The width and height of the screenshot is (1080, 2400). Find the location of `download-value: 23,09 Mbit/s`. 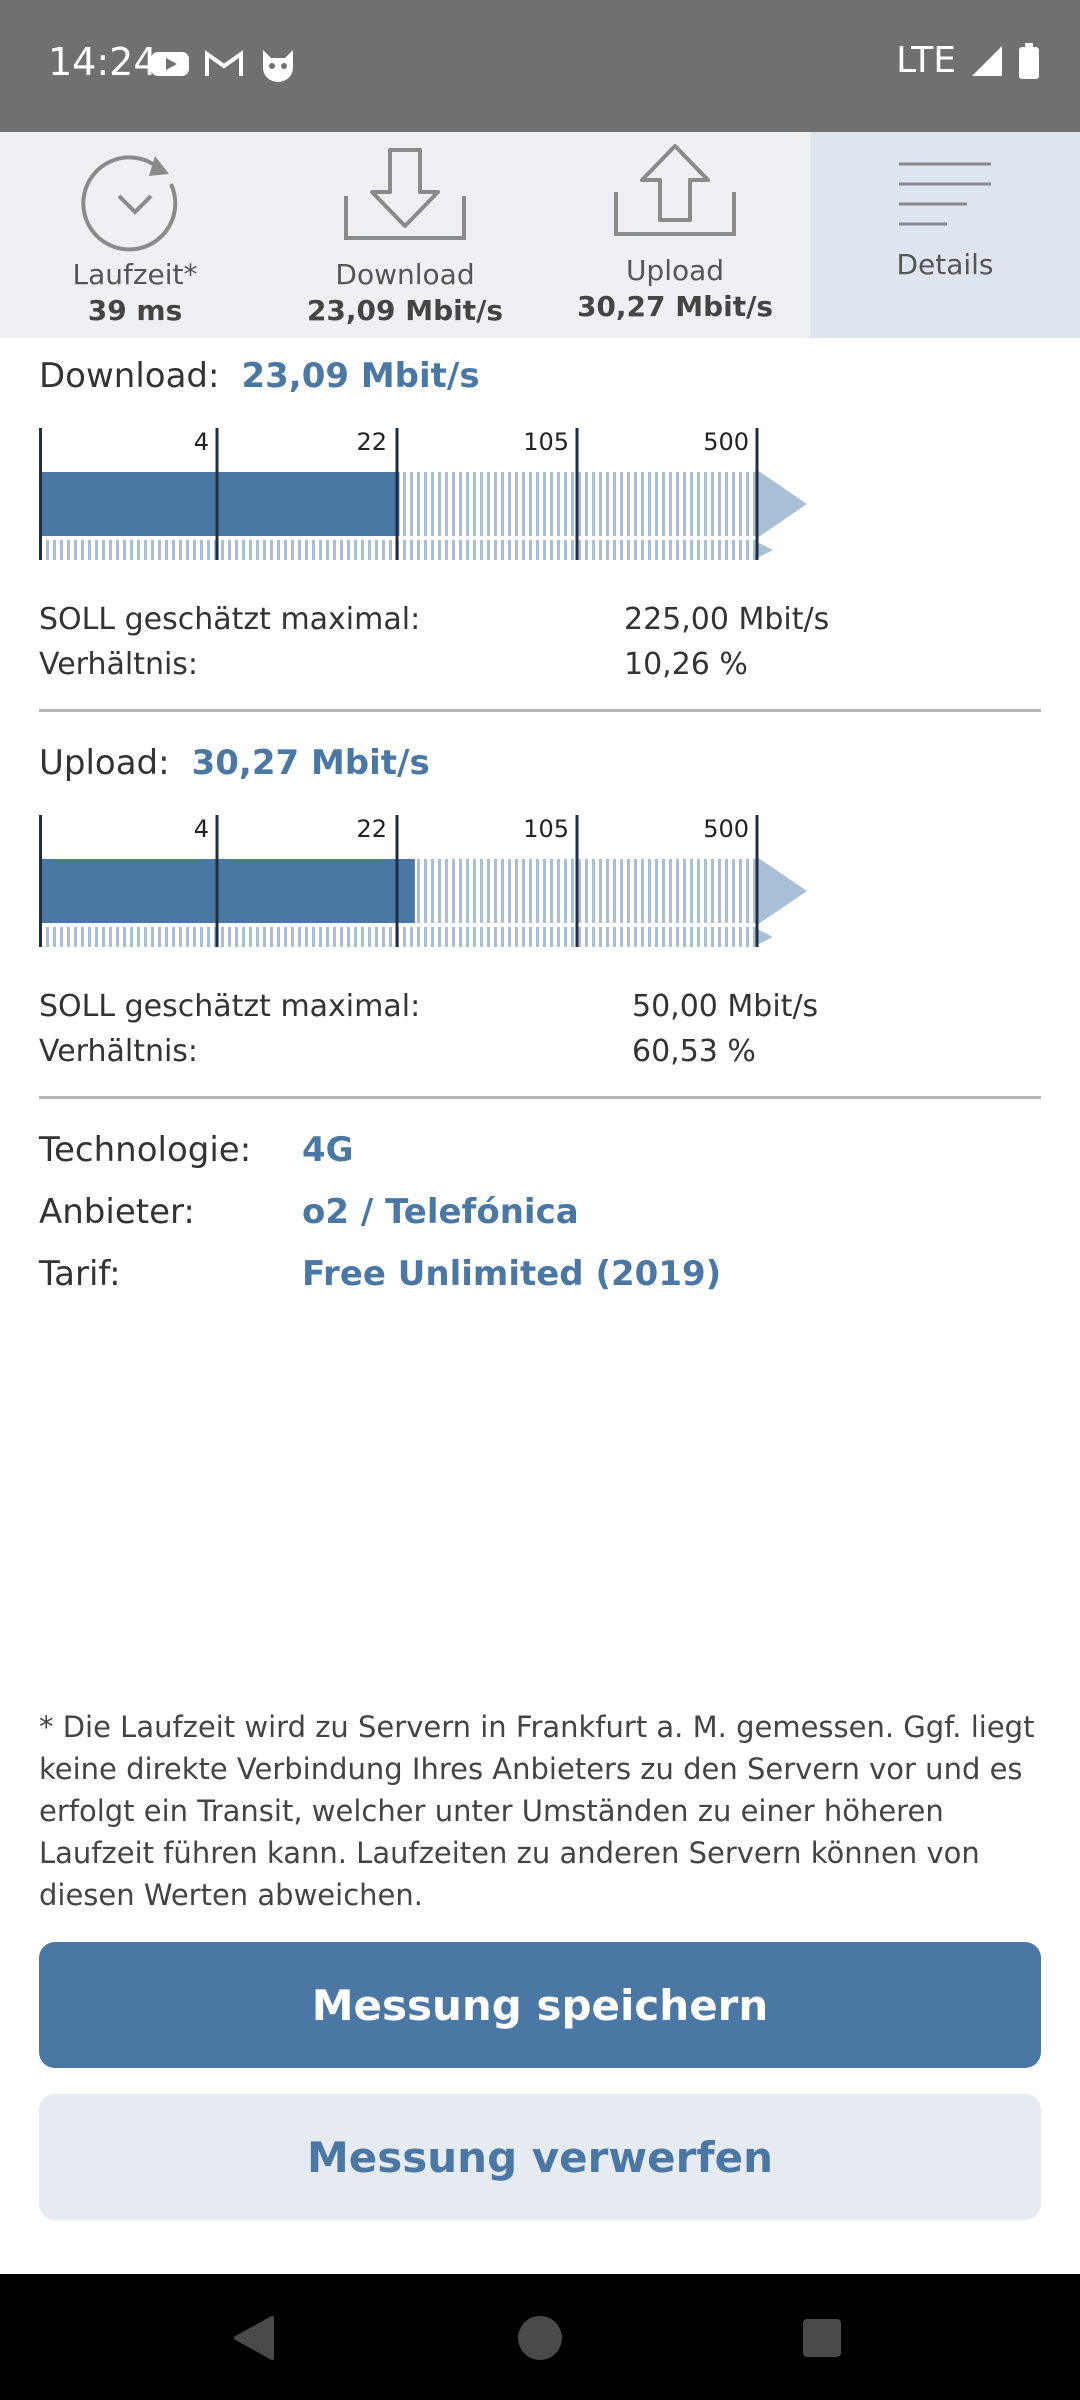

download-value: 23,09 Mbit/s is located at coordinates (360, 376).